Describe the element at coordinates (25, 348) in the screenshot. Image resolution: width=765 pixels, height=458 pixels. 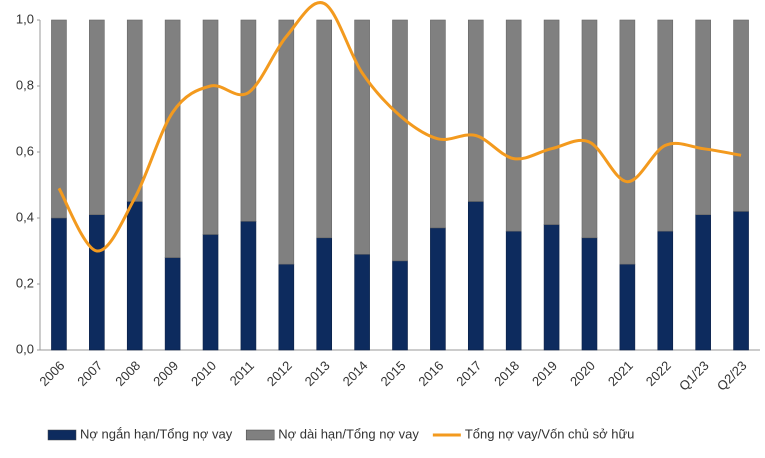
I see `y-tick-label: 0,0` at that location.